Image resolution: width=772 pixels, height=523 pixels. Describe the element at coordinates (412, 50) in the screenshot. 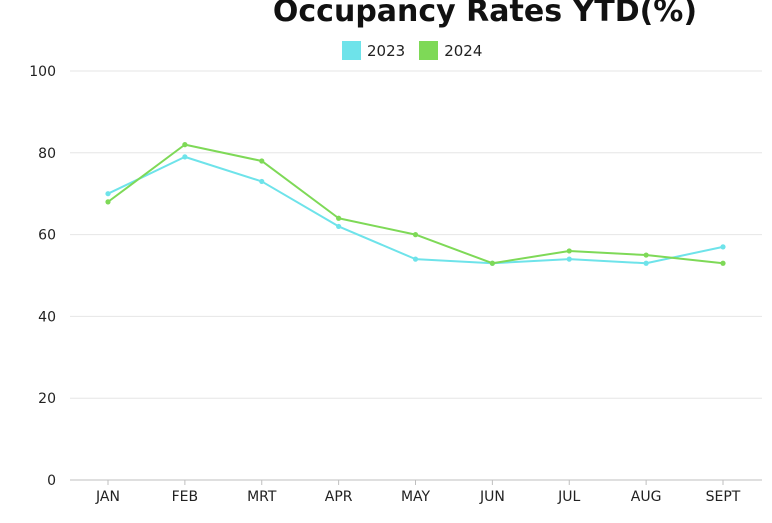

I see `chart-legend: 2023 2024` at that location.